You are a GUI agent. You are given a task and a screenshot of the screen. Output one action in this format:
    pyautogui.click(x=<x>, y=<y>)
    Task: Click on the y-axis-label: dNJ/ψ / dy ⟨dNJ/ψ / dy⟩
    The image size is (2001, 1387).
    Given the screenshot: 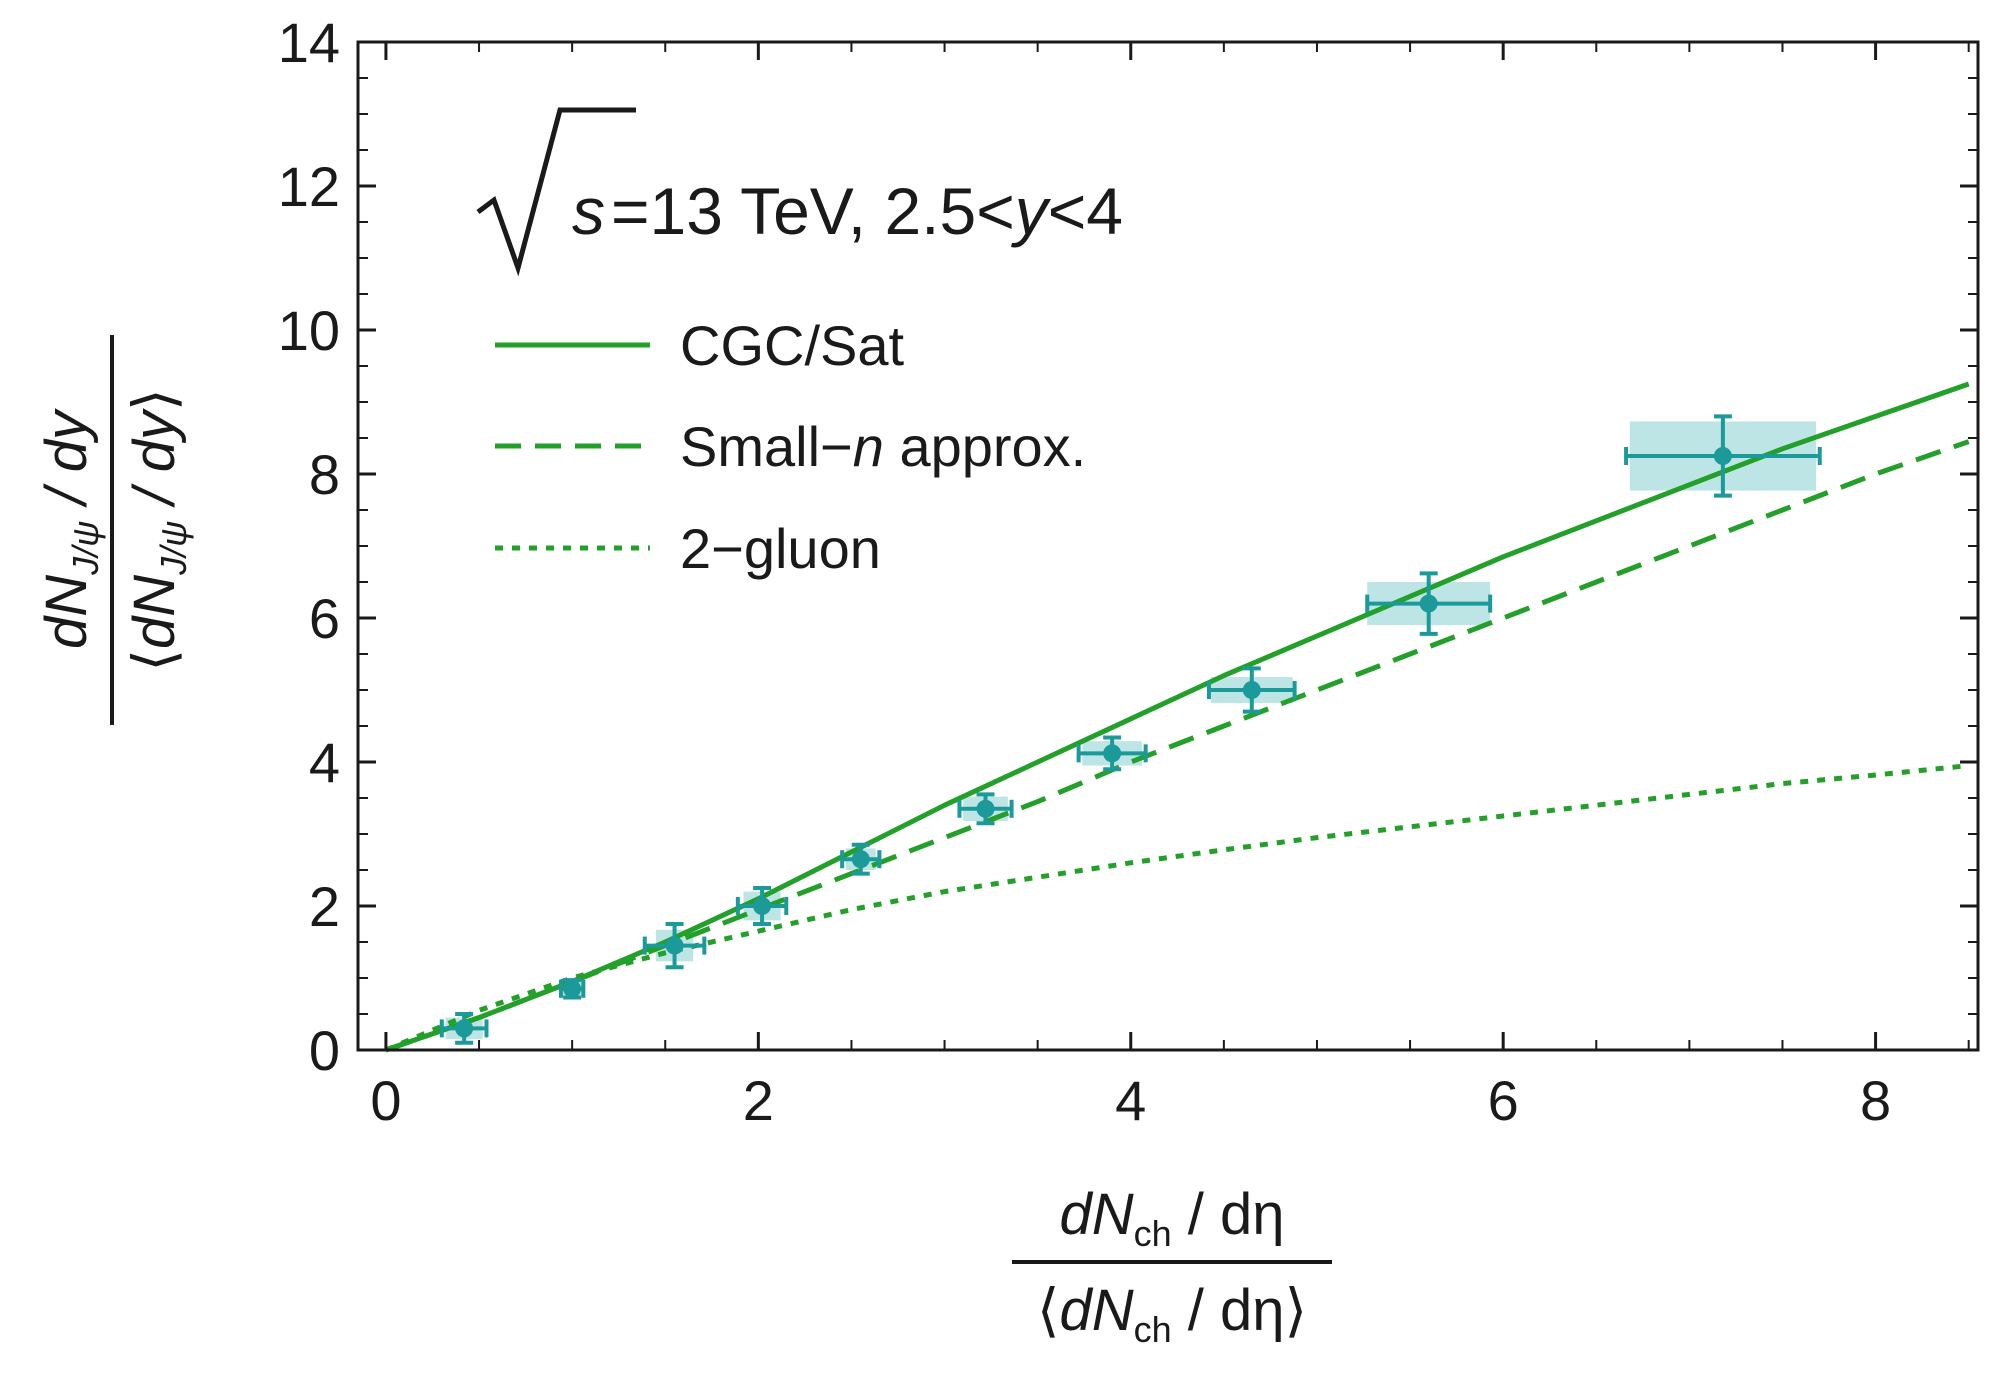 What is the action you would take?
    pyautogui.click(x=114, y=530)
    